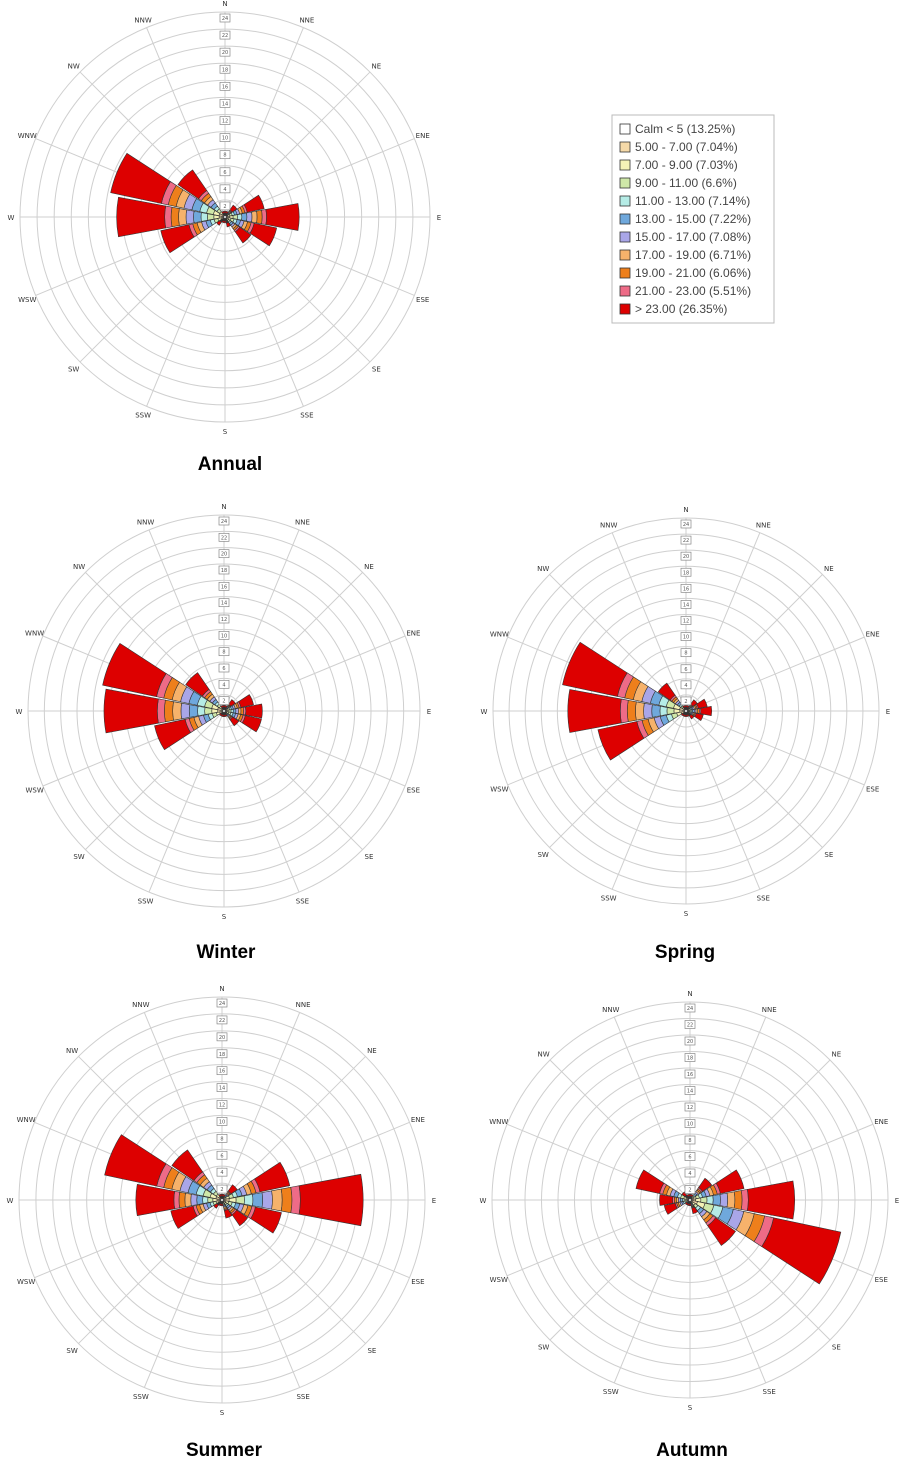  Describe the element at coordinates (686, 557) in the screenshot. I see `spring-ring-label: 20` at that location.